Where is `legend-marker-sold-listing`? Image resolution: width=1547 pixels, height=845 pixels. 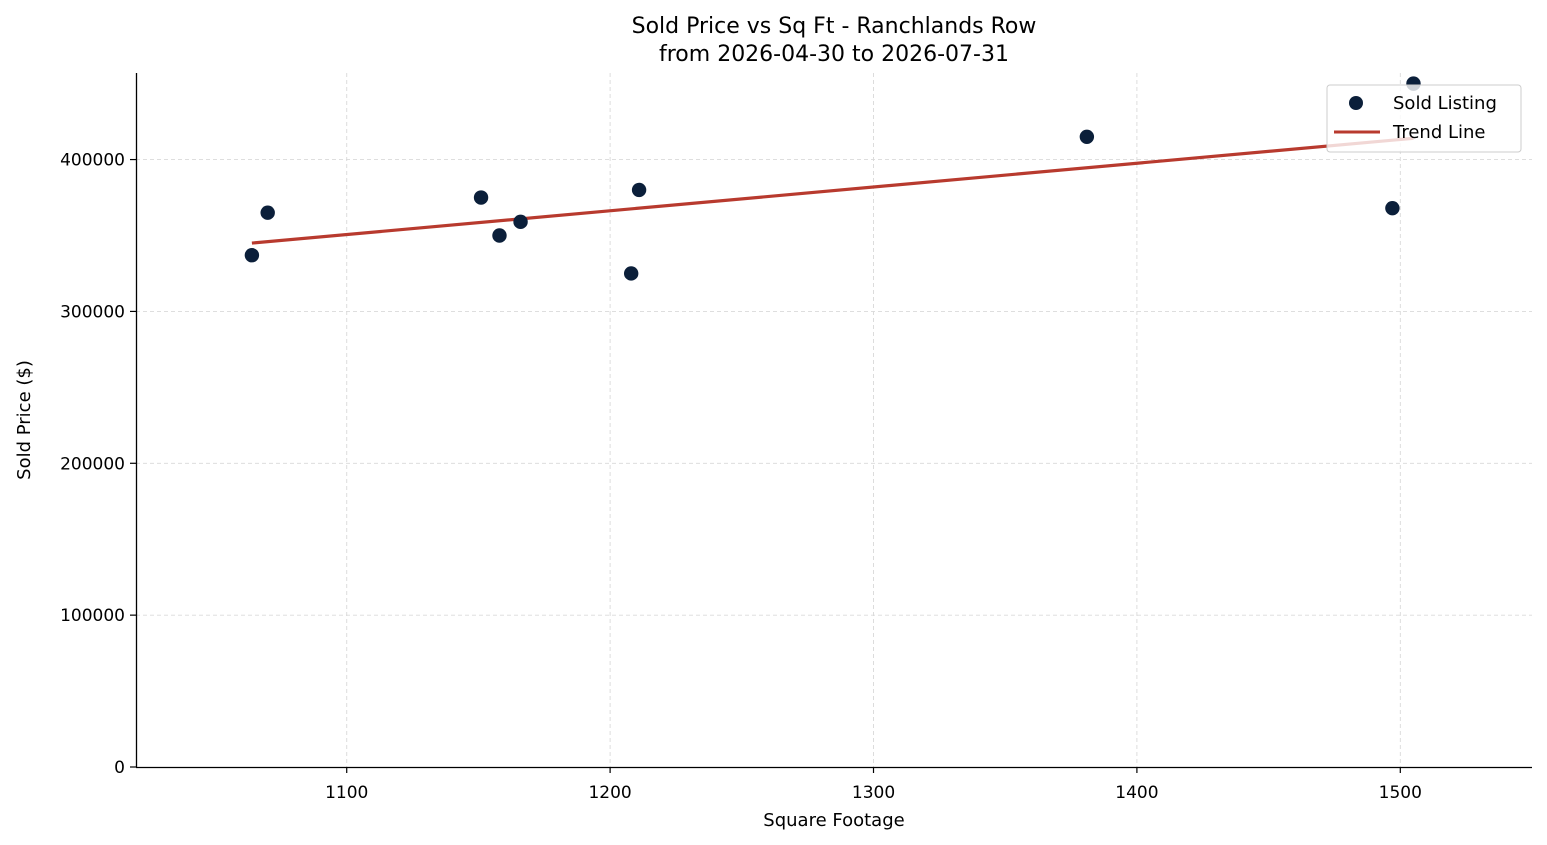
legend-marker-sold-listing is located at coordinates (1356, 103).